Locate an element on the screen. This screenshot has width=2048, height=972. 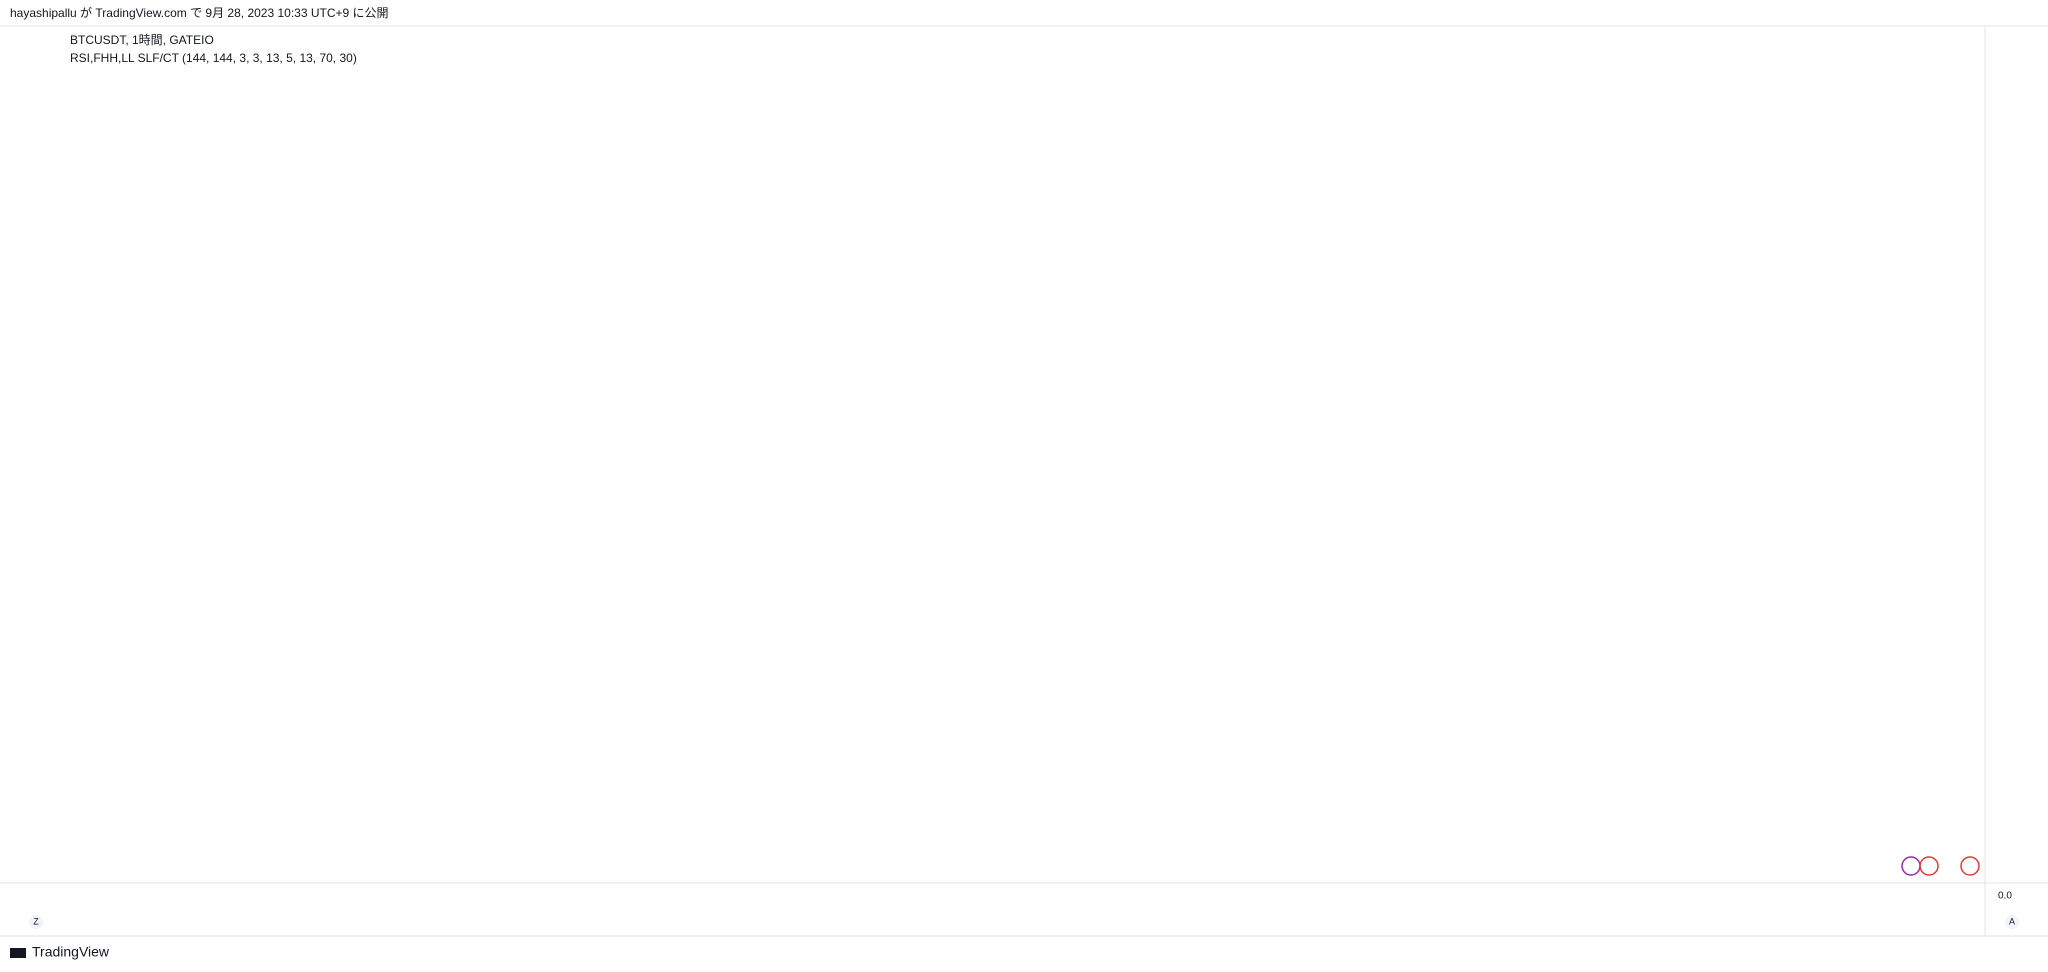
zoom-button-label: Z is located at coordinates (36, 921).